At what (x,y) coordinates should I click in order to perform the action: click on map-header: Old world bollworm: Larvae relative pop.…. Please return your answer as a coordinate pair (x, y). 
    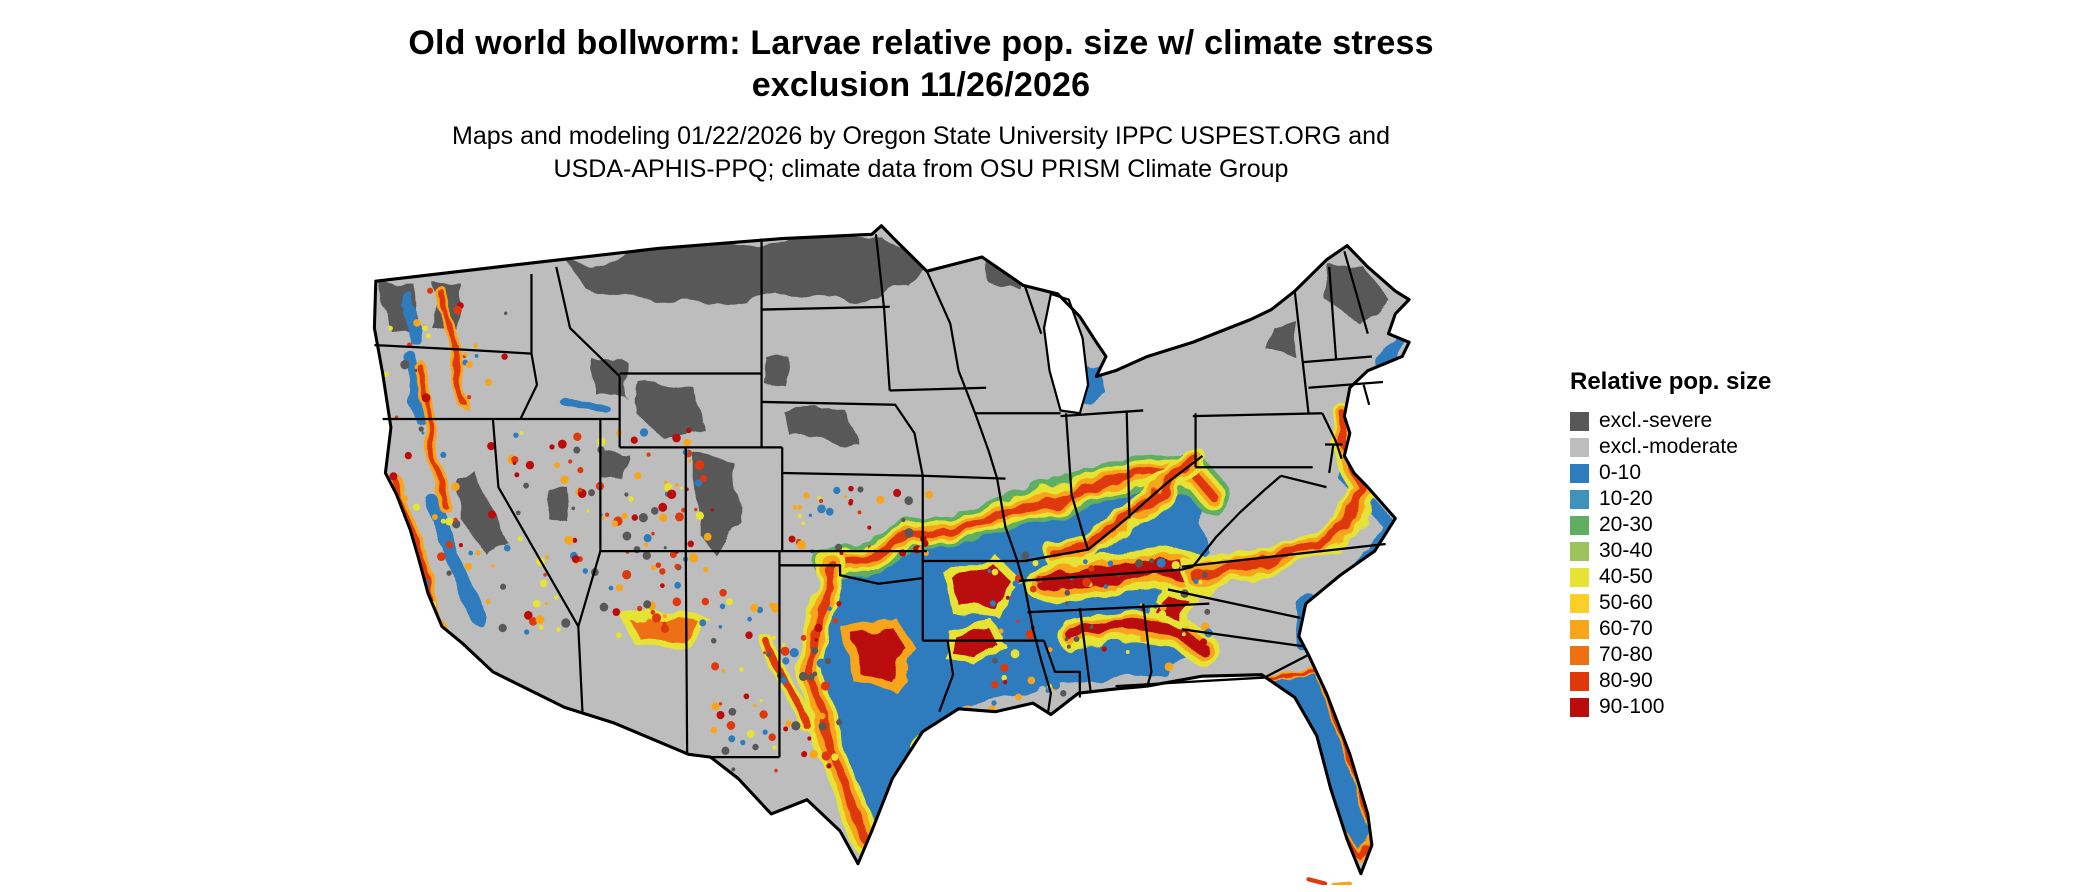
    Looking at the image, I should click on (921, 104).